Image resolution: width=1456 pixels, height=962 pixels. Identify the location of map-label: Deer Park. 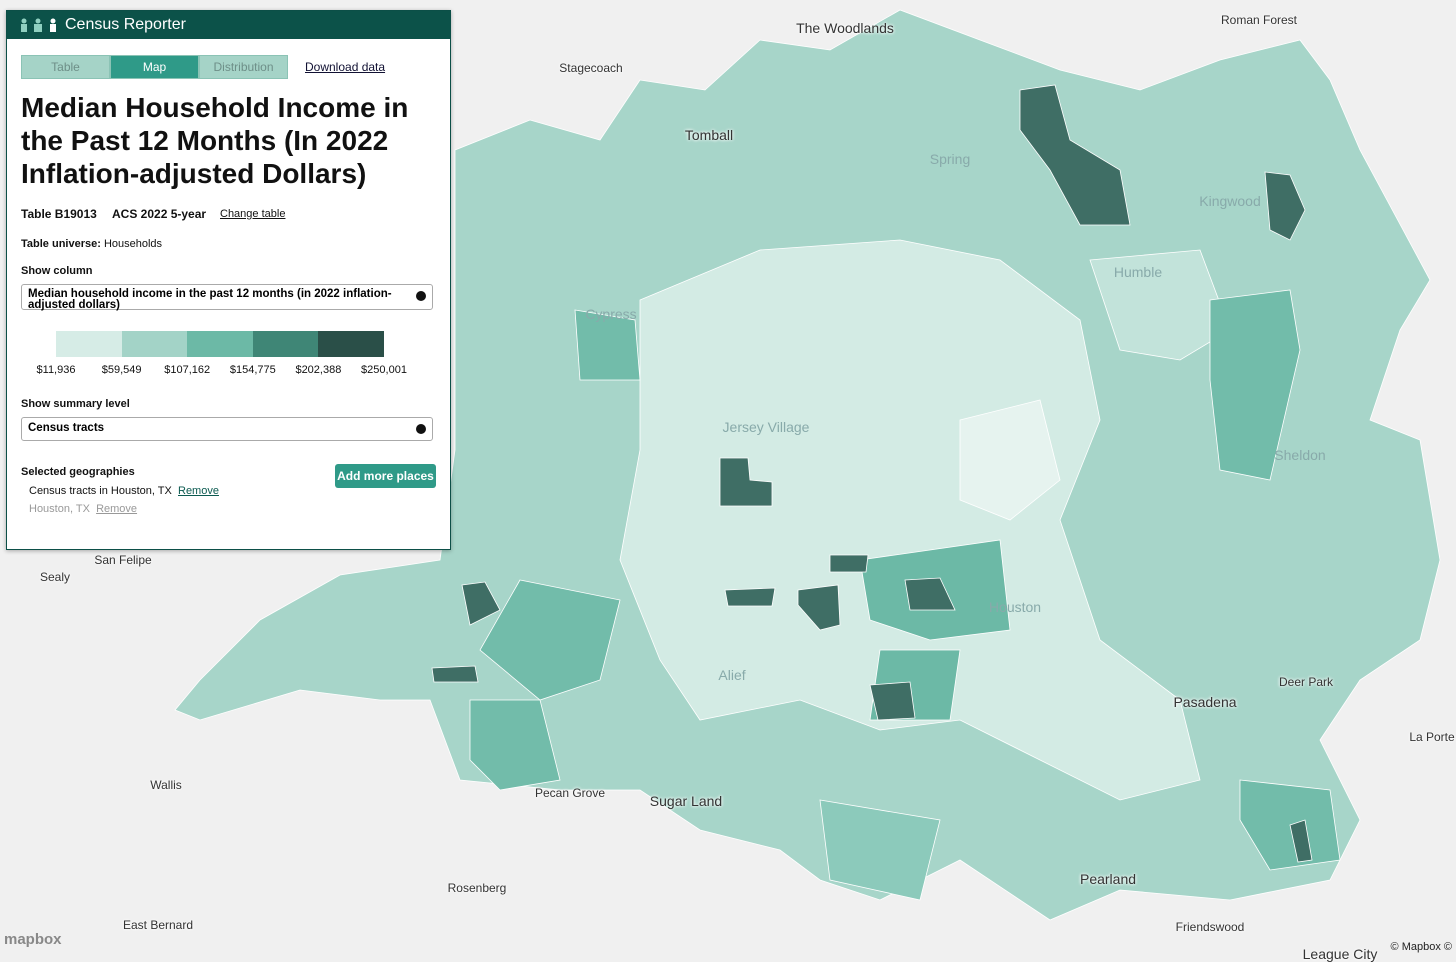
(1306, 682).